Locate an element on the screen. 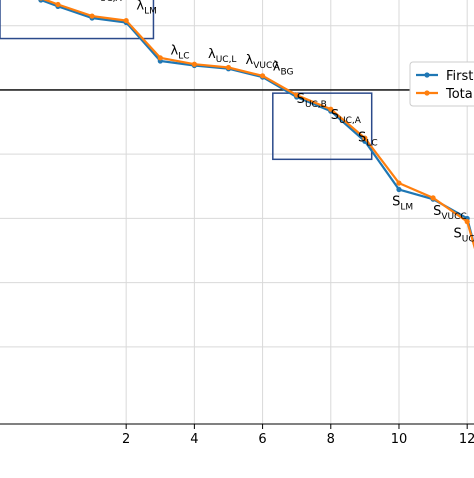 The width and height of the screenshot is (474, 478). x-tick-label: 4 is located at coordinates (194, 439).